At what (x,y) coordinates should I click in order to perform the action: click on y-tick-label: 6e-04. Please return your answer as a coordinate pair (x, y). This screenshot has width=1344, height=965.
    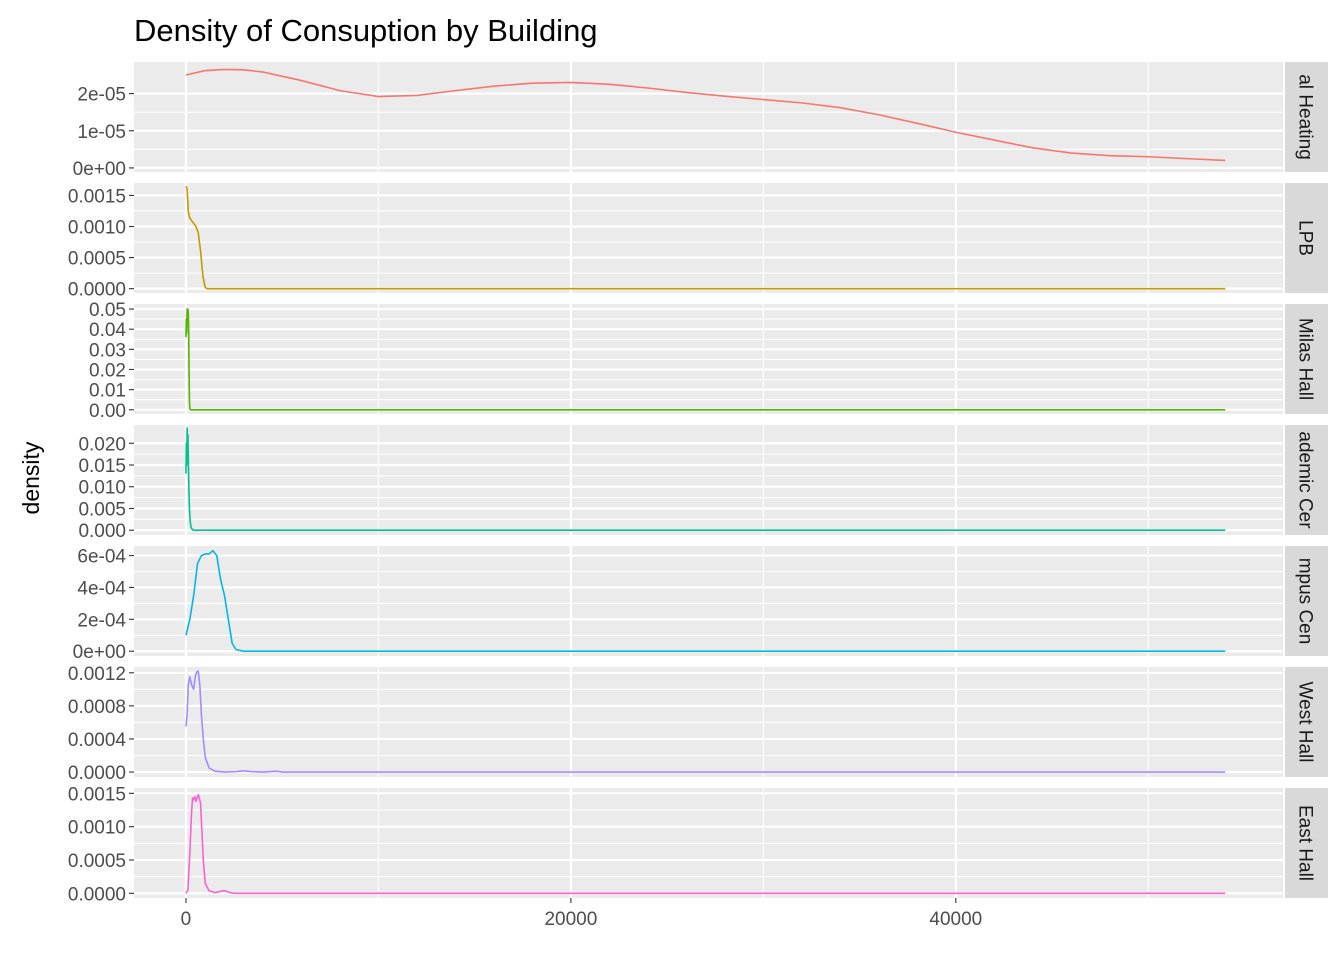
    Looking at the image, I should click on (101, 557).